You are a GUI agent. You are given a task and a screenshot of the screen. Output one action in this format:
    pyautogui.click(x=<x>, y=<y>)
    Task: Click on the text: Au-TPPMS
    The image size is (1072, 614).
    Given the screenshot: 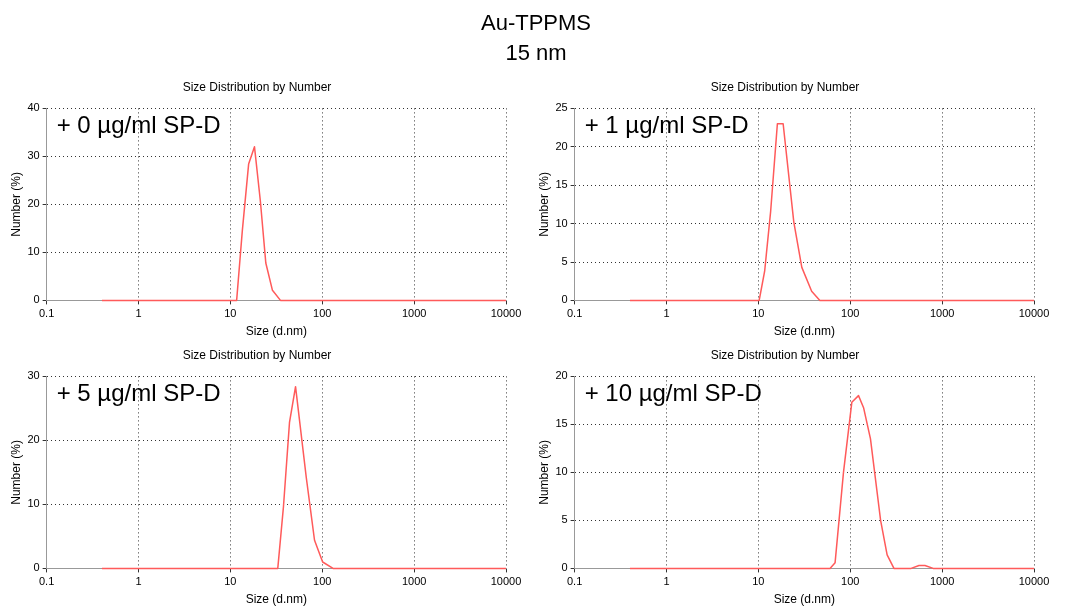 What is the action you would take?
    pyautogui.click(x=536, y=23)
    